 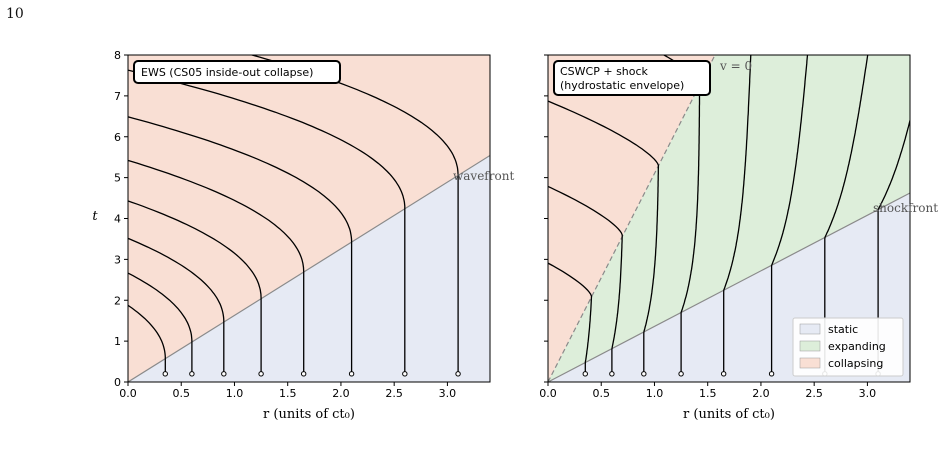 I want to click on y-axis-ticks, so click(x=546, y=218).